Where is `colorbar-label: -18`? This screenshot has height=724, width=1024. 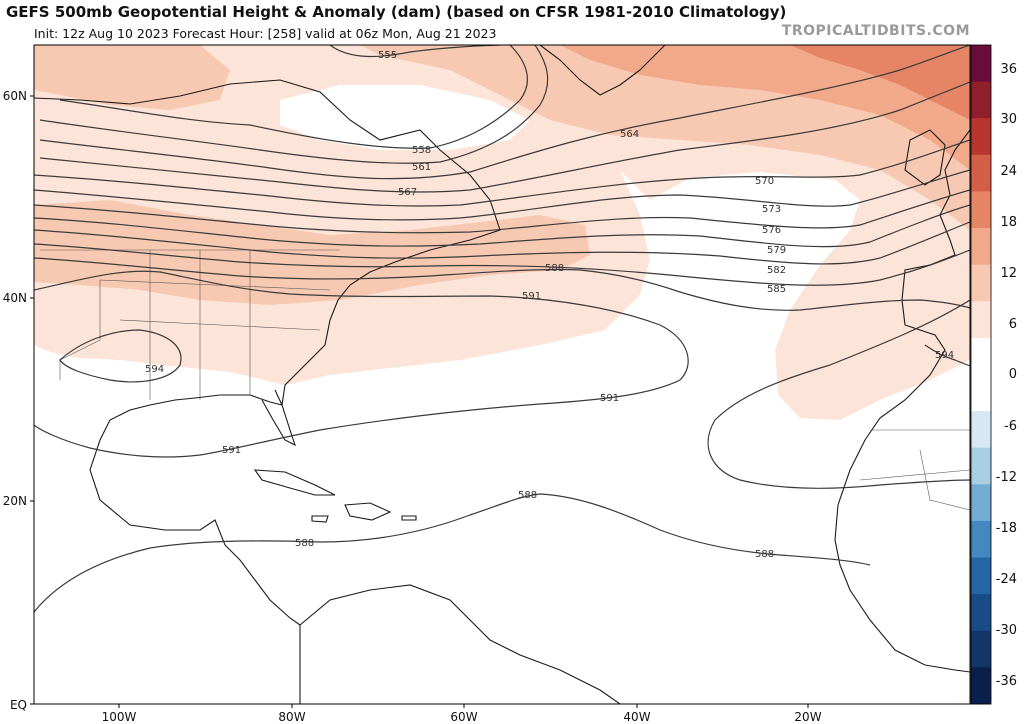 colorbar-label: -18 is located at coordinates (1006, 528).